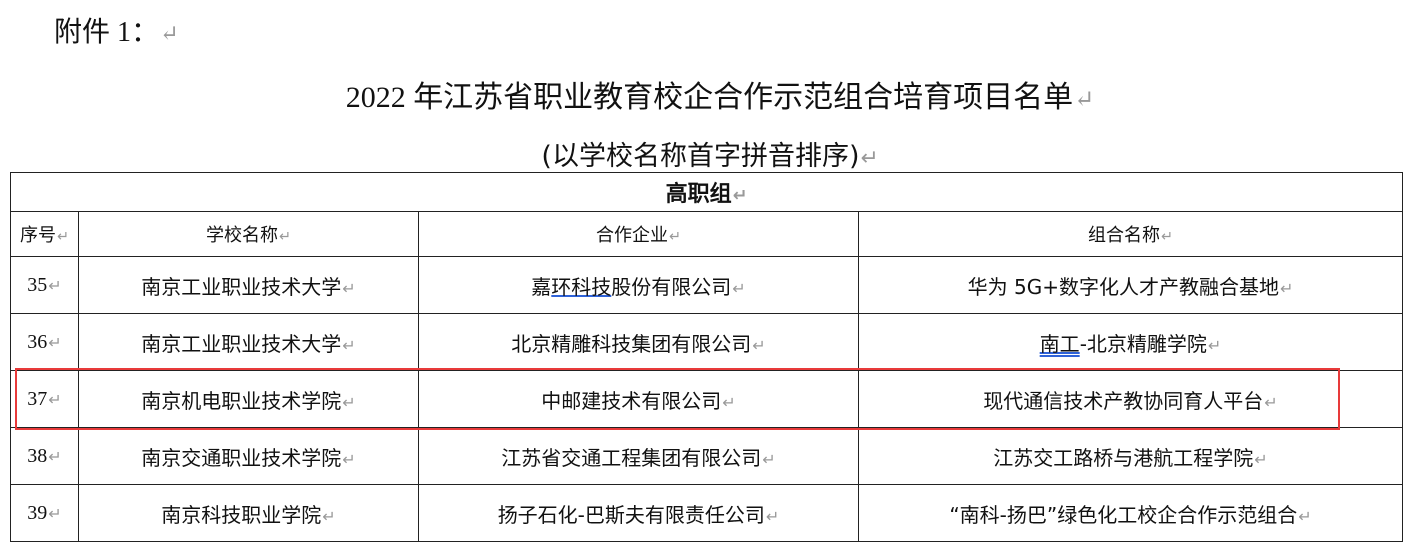  I want to click on group-label: 高职组, so click(707, 194).